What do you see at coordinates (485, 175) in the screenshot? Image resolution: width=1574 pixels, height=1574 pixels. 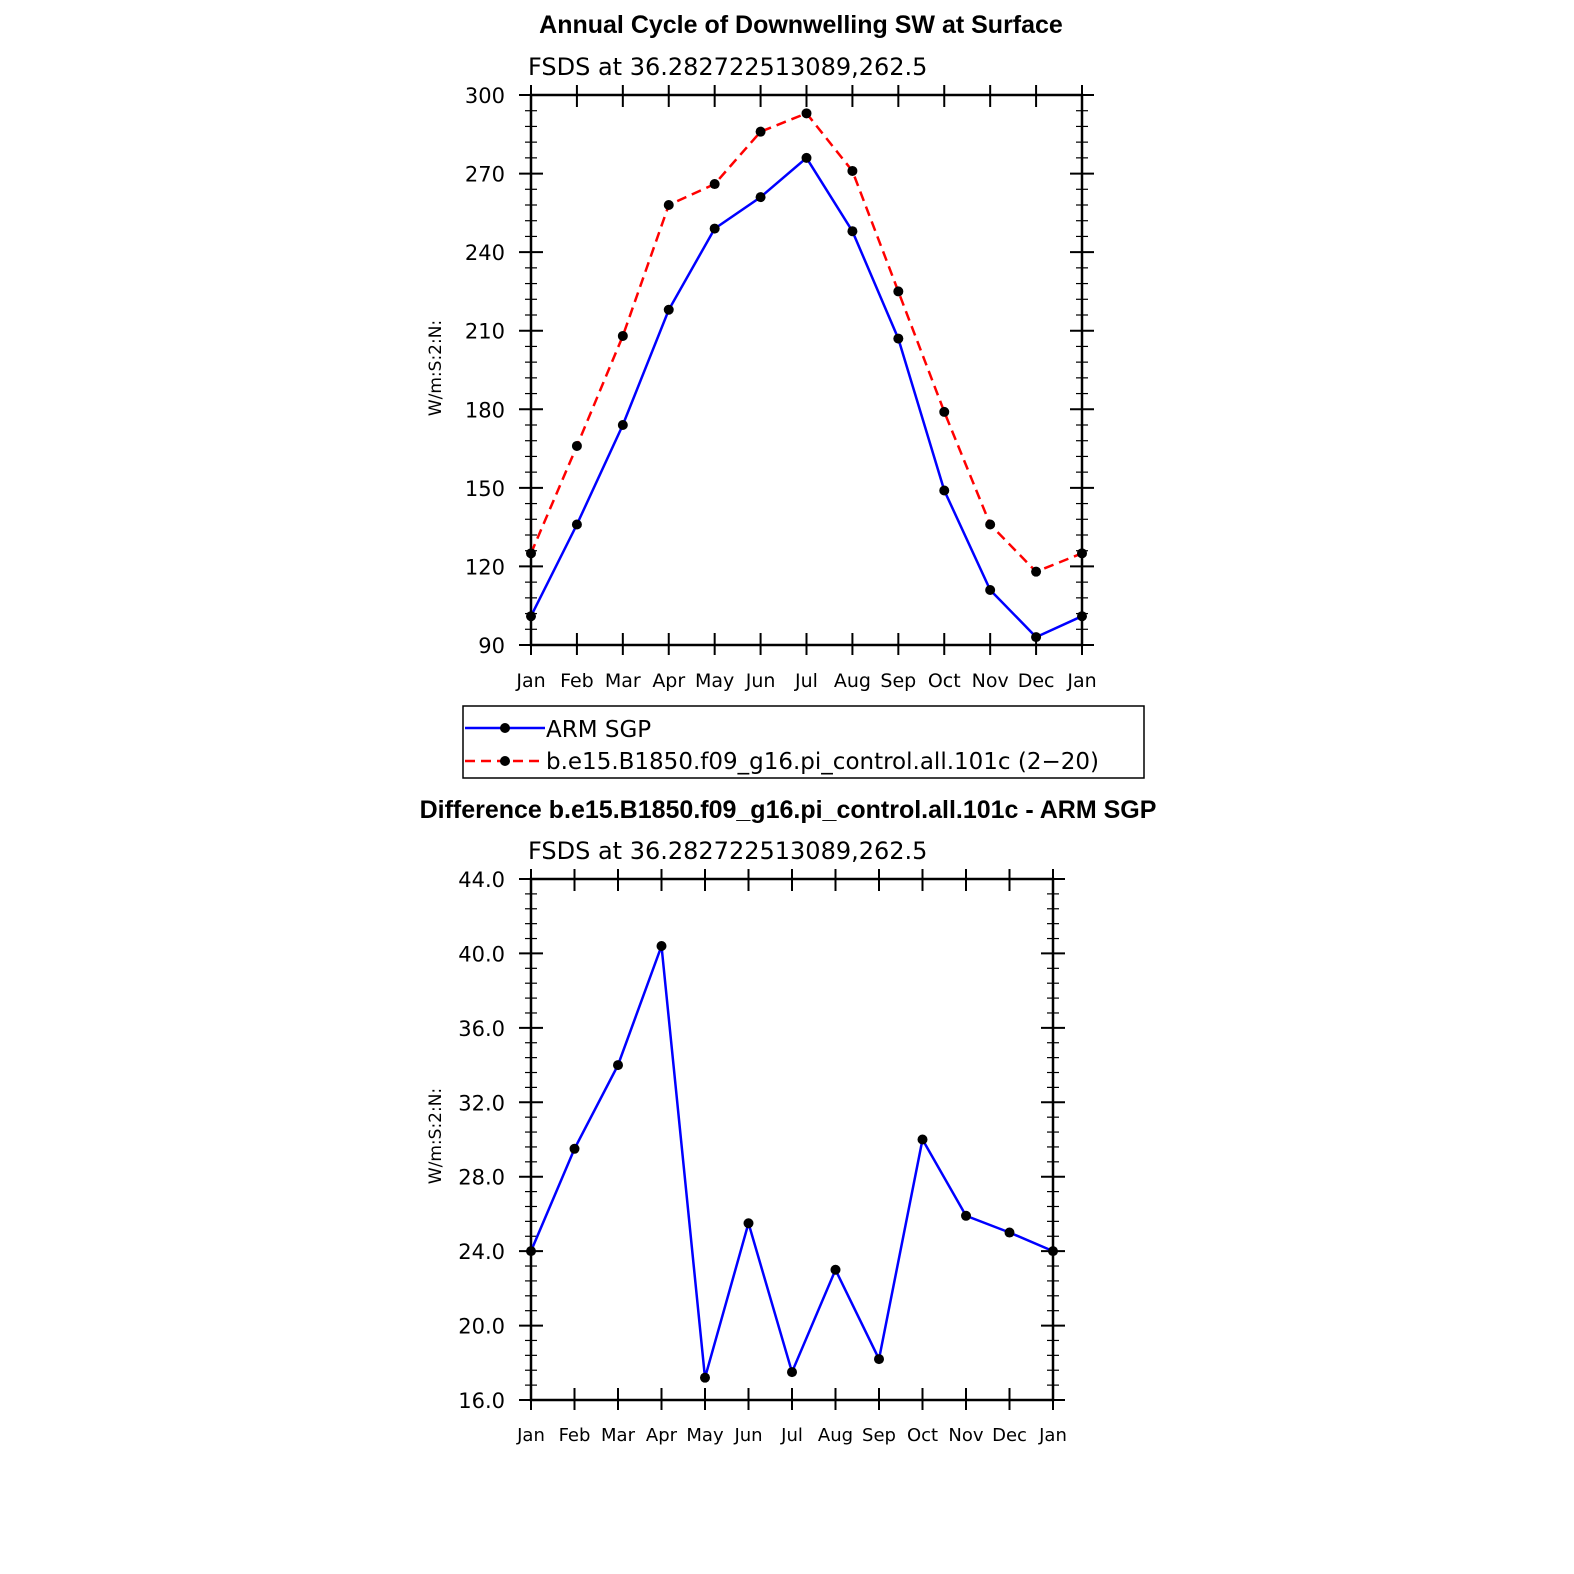 I see `y-tick-label: 270` at bounding box center [485, 175].